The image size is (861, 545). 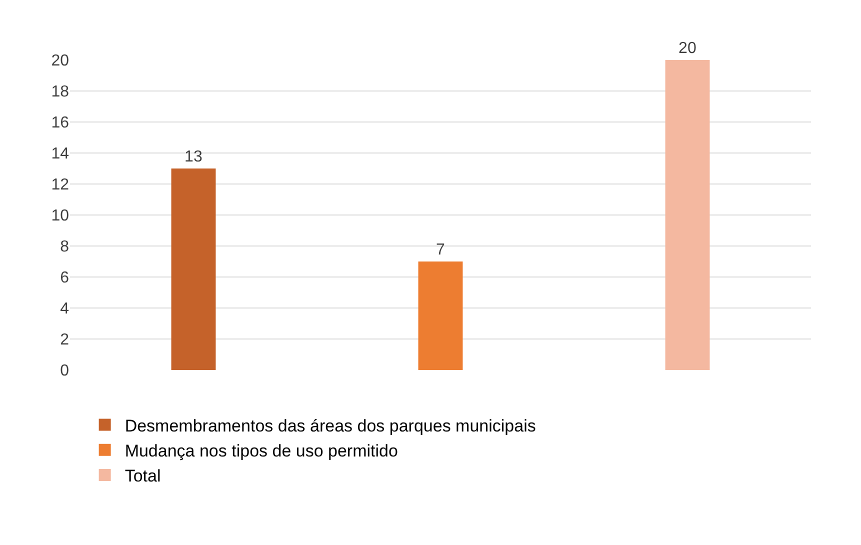 I want to click on y-tick-label: 16, so click(x=60, y=123).